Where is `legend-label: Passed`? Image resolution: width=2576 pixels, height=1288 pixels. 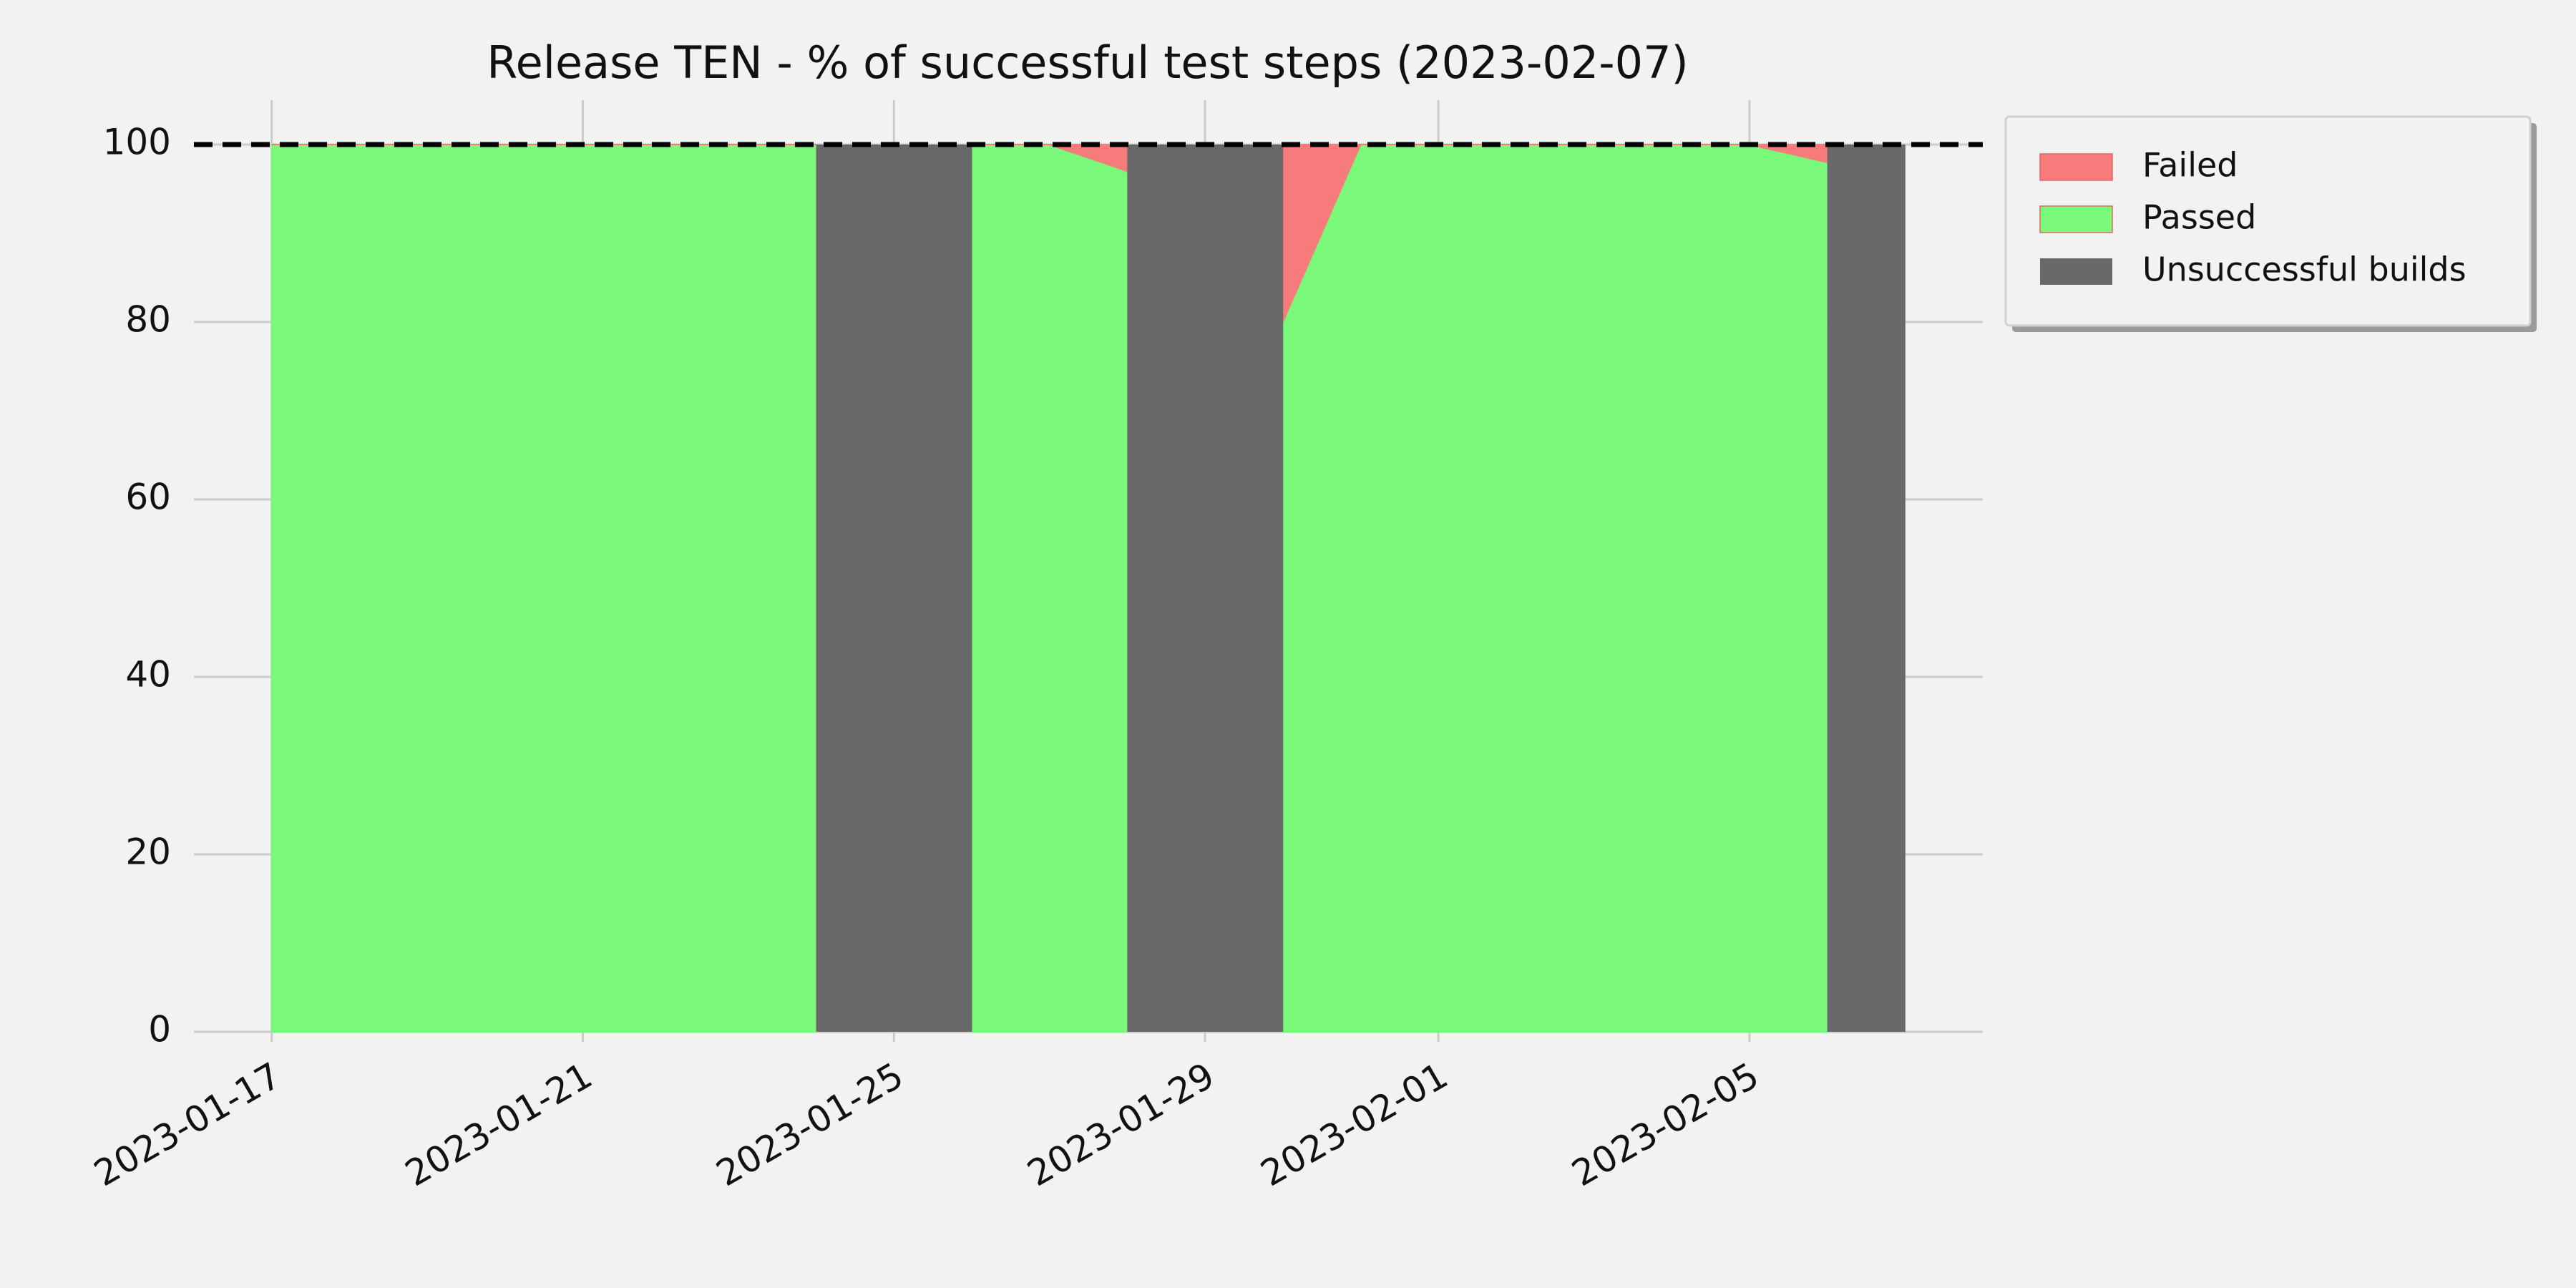 legend-label: Passed is located at coordinates (2199, 217).